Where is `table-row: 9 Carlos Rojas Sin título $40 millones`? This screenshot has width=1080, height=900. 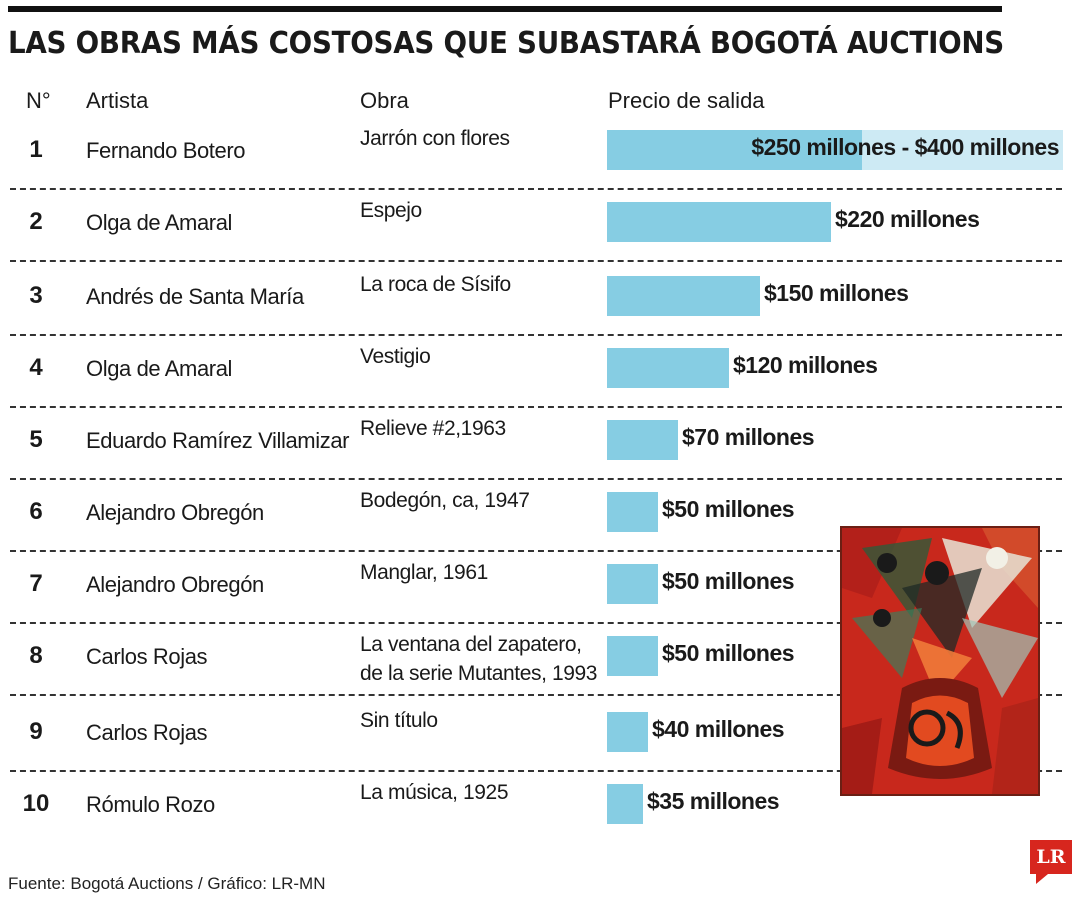
table-row: 9 Carlos Rojas Sin título $40 millones is located at coordinates (540, 735).